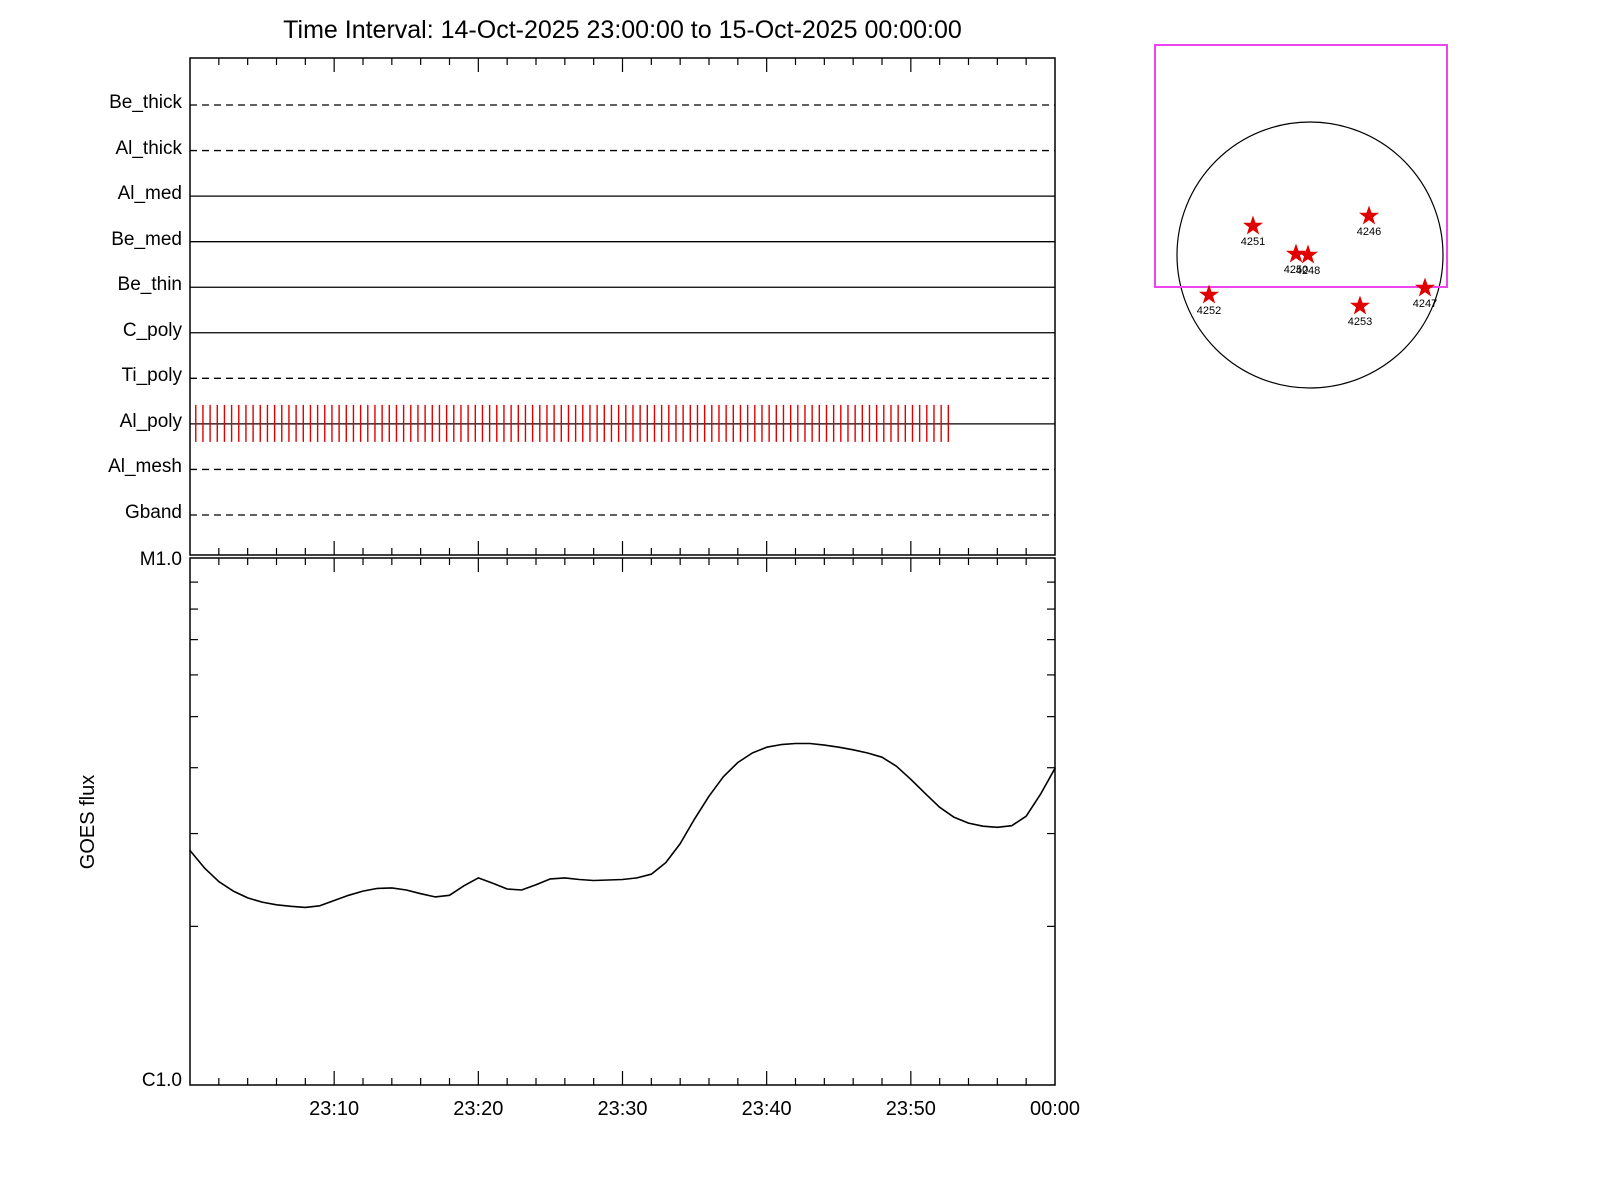 This screenshot has height=1200, width=1600. What do you see at coordinates (766, 1109) in the screenshot?
I see `x-tick-label-2340: 23:40` at bounding box center [766, 1109].